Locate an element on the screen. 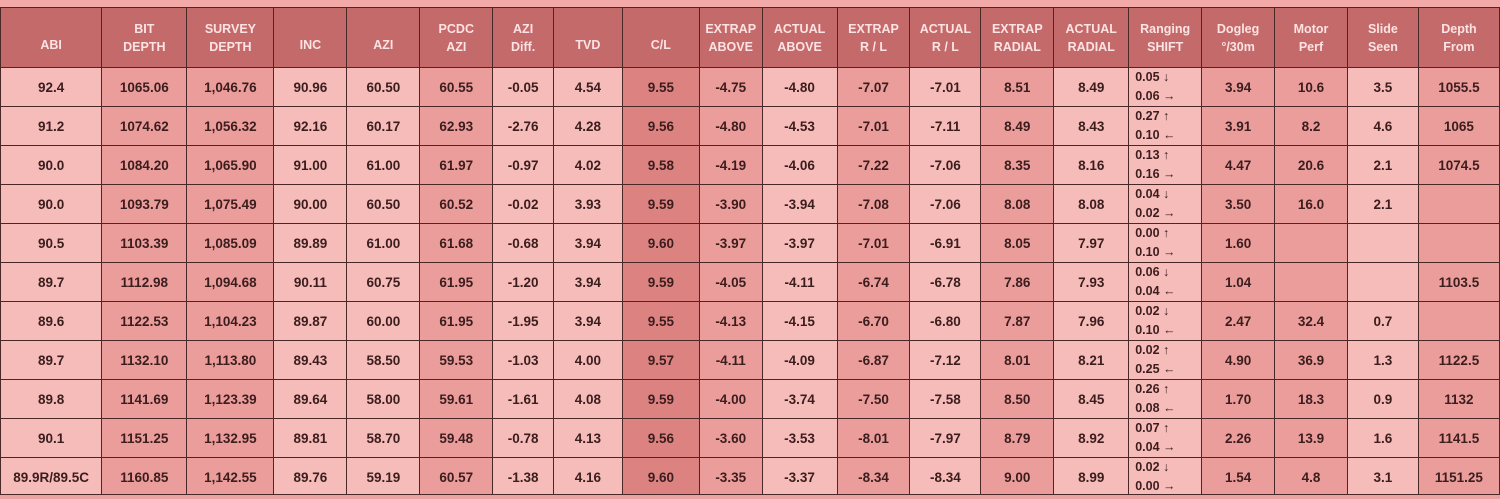 Image resolution: width=1500 pixels, height=499 pixels. header-line2: AZI is located at coordinates (456, 46).